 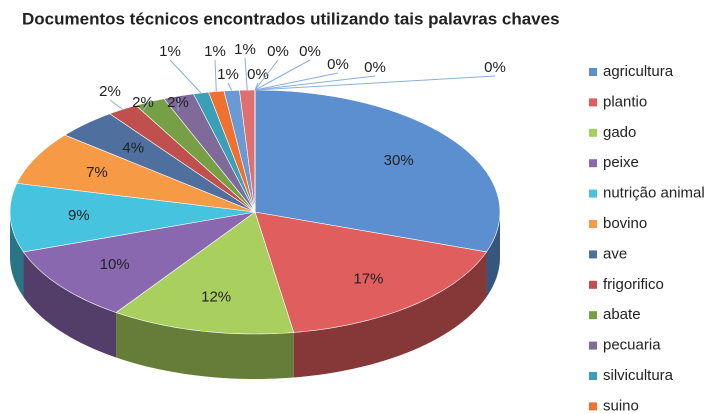 I want to click on data-label: 4%, so click(x=133, y=147).